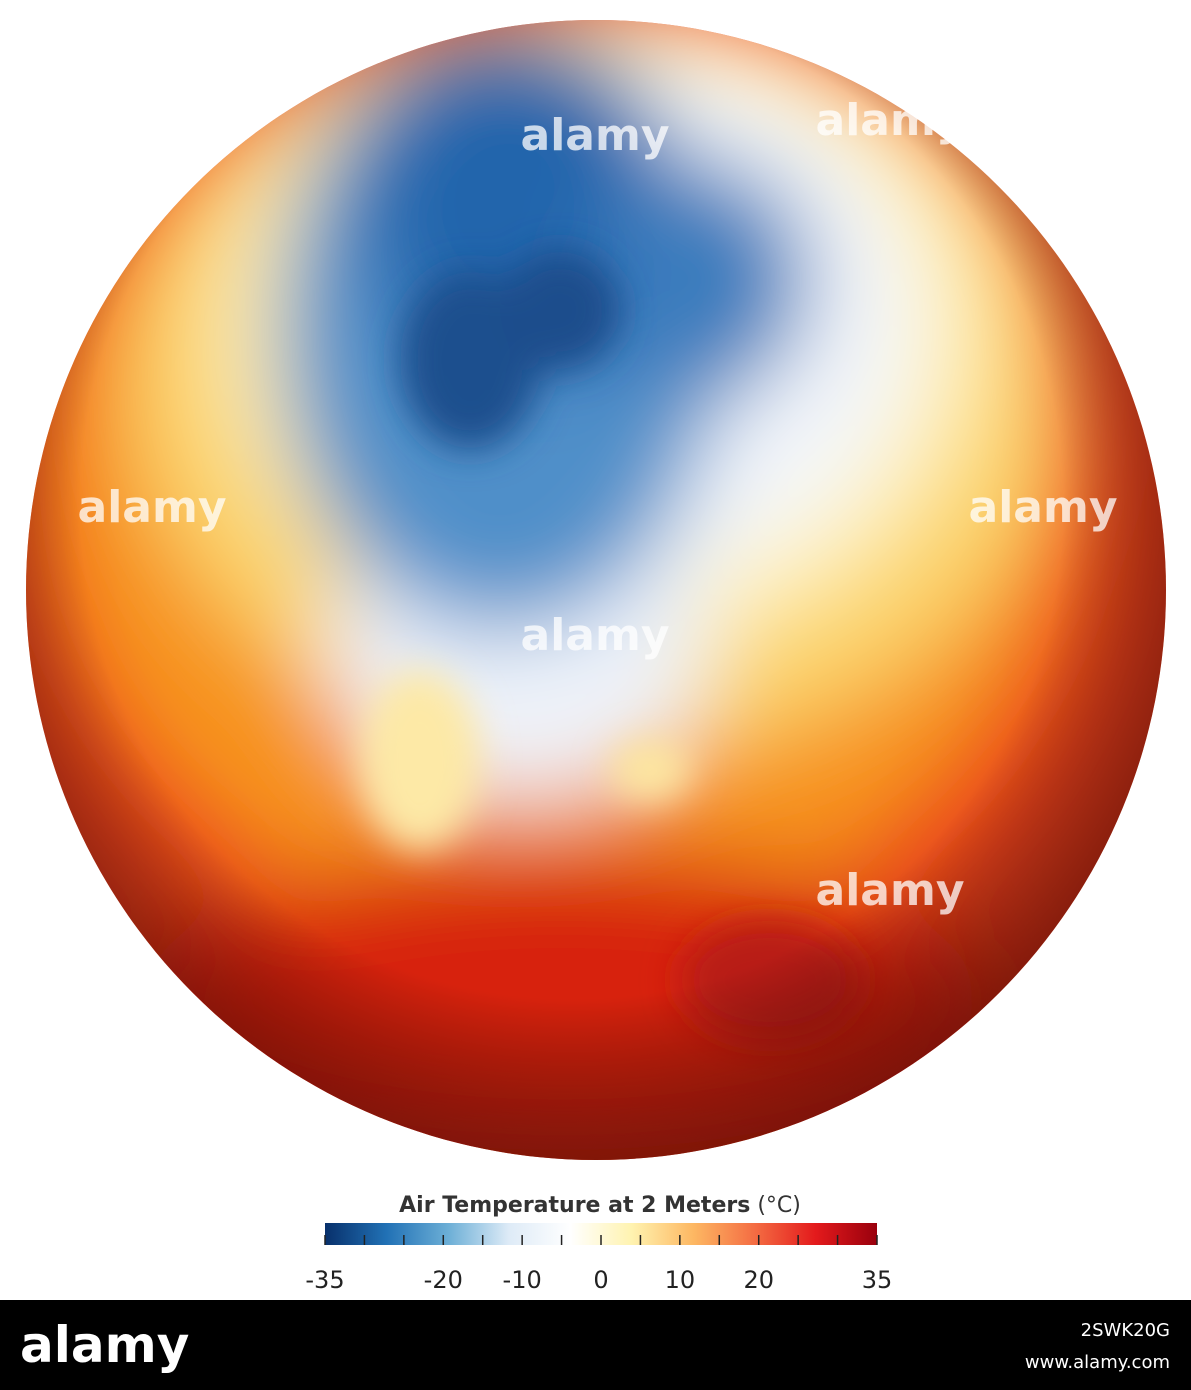  I want to click on colorbar-title-text: Air Temperature at 2 Meters, so click(574, 1205).